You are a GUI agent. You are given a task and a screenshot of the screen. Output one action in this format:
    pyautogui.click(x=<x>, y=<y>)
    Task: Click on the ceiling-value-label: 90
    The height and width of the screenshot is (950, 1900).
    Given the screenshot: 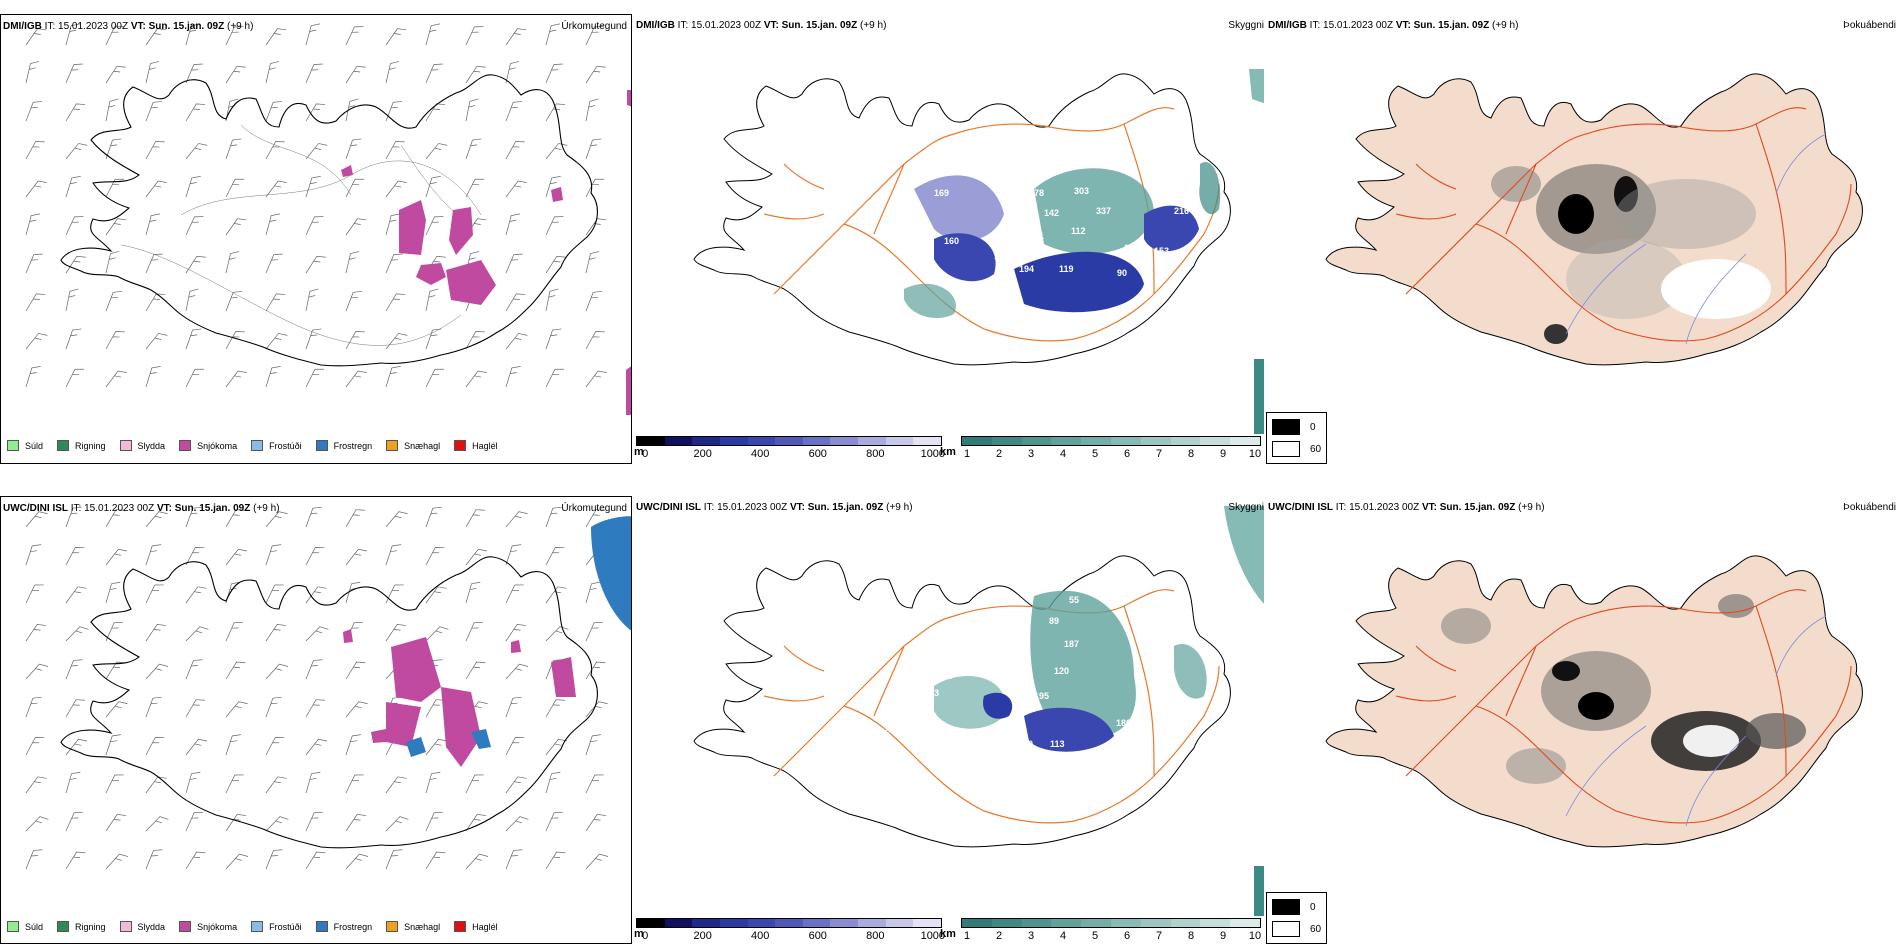 What is the action you would take?
    pyautogui.click(x=1122, y=273)
    